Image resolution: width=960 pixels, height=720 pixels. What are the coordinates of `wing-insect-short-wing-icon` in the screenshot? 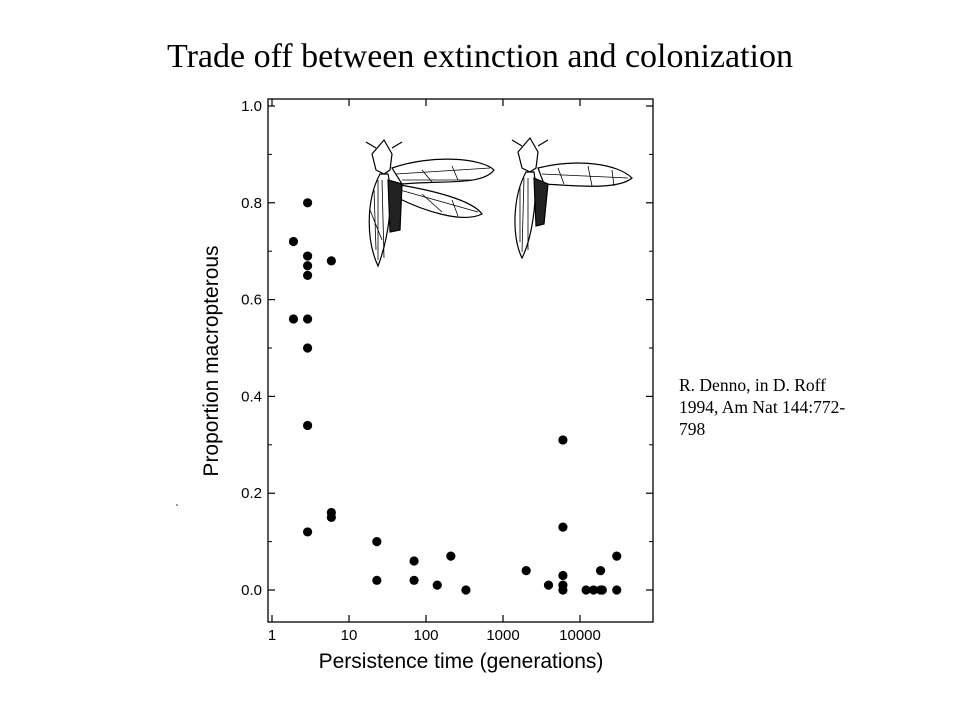 It's located at (572, 198).